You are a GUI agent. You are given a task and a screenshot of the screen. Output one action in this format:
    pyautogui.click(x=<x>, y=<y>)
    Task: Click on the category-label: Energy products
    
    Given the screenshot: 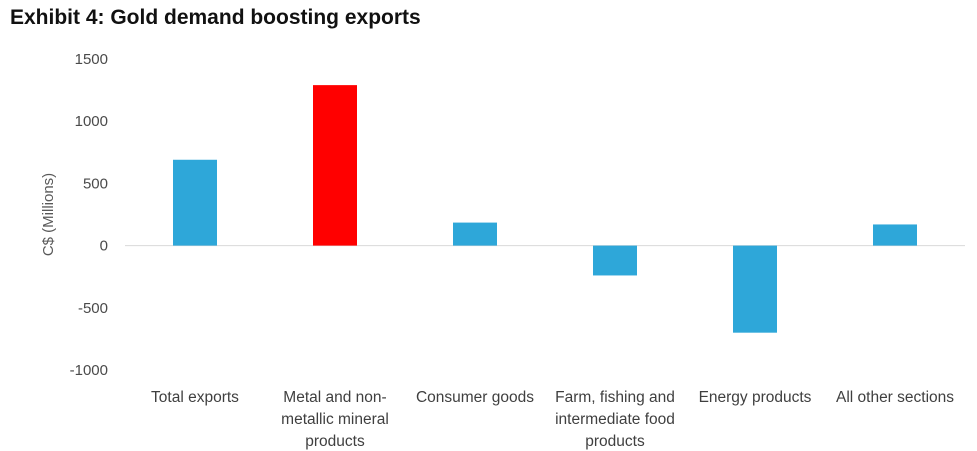 What is the action you would take?
    pyautogui.click(x=755, y=397)
    